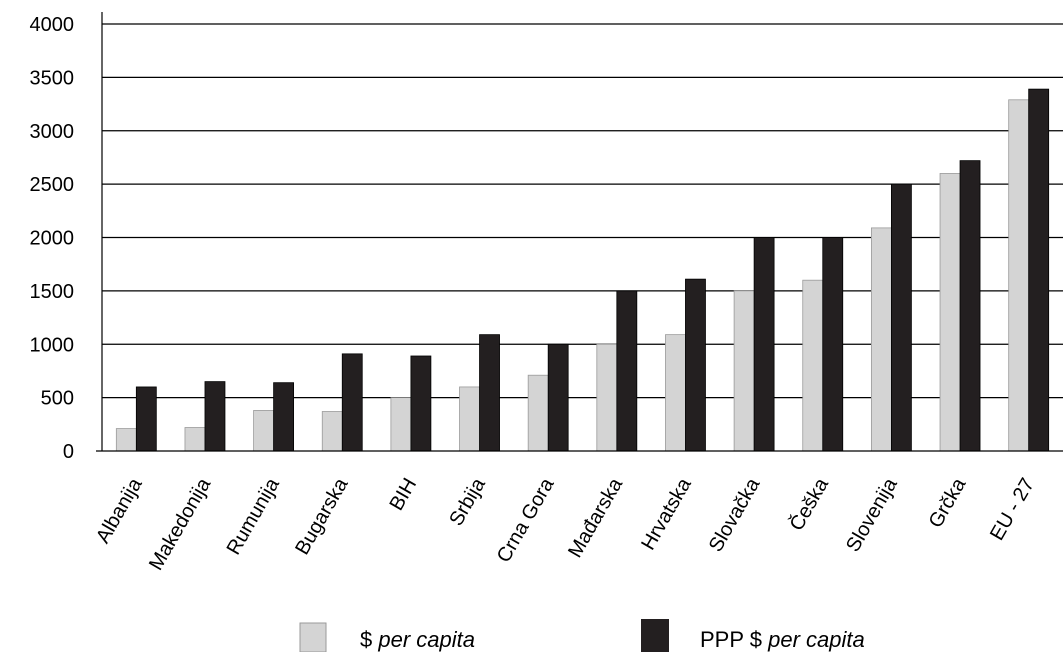 The height and width of the screenshot is (652, 1063). What do you see at coordinates (426, 639) in the screenshot?
I see `legend-italic-per-capita: per capita` at bounding box center [426, 639].